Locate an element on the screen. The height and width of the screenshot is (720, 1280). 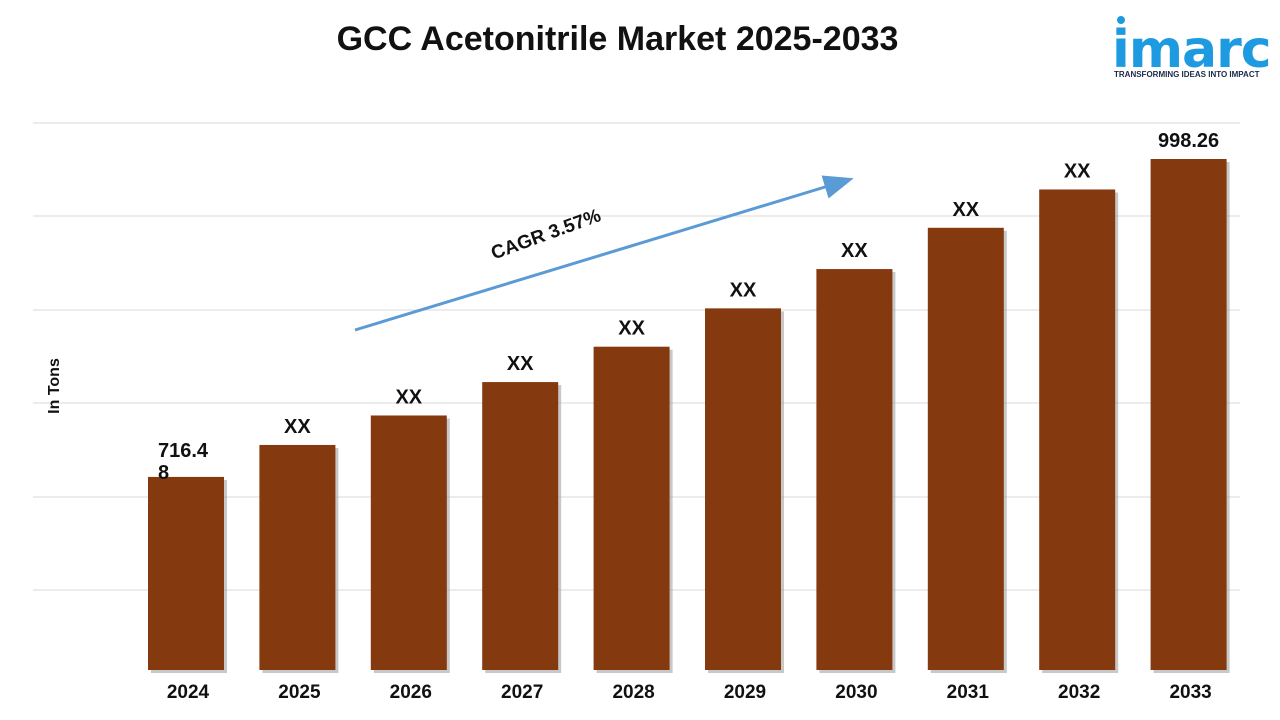
logo-dot-icon is located at coordinates (1121, 20).